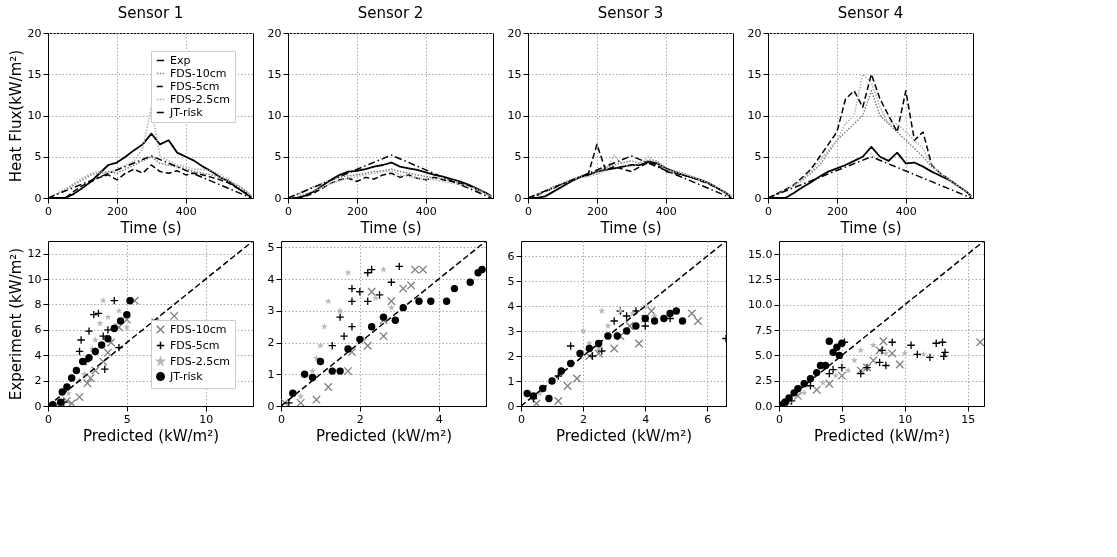  I want to click on y-tick-label: 0.0, so click(764, 406).